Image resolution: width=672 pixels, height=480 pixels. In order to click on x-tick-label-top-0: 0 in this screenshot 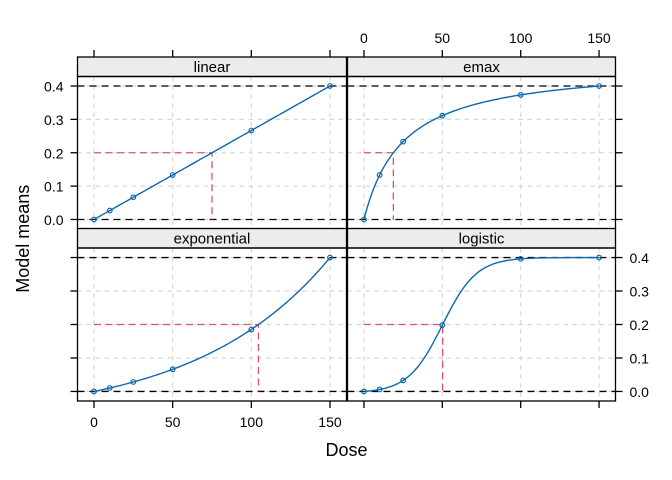, I will do `click(364, 38)`.